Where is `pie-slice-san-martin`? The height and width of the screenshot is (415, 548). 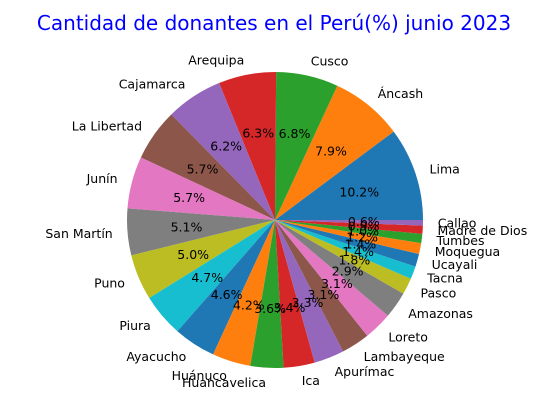
pie-slice-san-martin is located at coordinates (201, 232).